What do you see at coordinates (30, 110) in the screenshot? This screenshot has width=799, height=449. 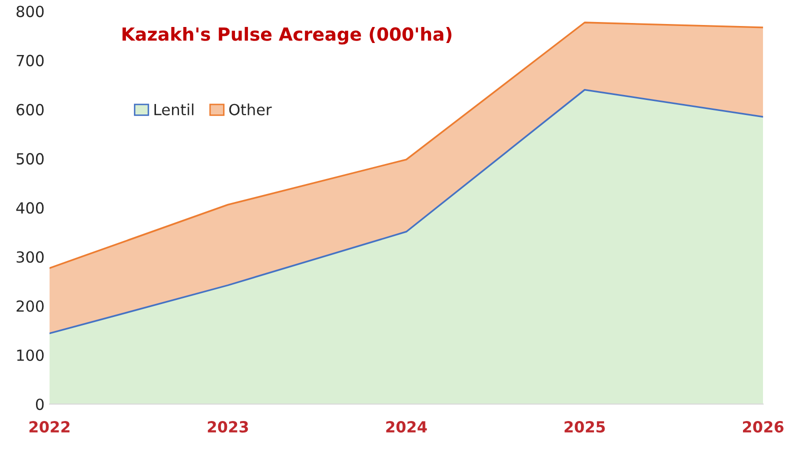 I see `y-tick-label: 600` at bounding box center [30, 110].